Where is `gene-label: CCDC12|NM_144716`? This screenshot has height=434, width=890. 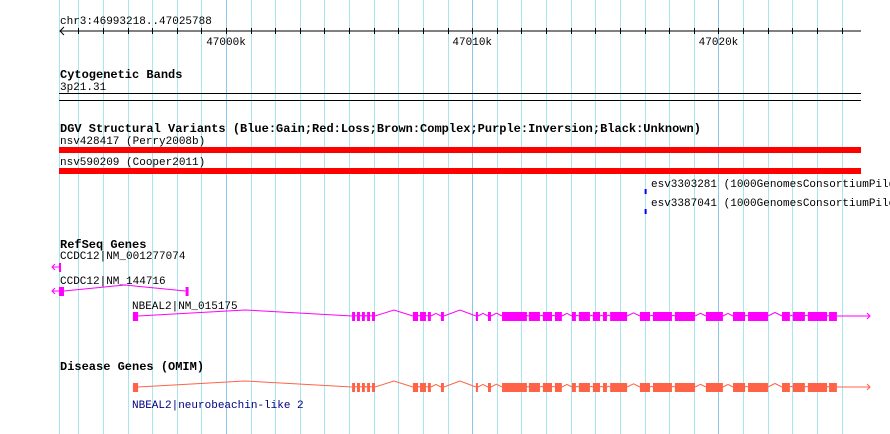 gene-label: CCDC12|NM_144716 is located at coordinates (113, 282).